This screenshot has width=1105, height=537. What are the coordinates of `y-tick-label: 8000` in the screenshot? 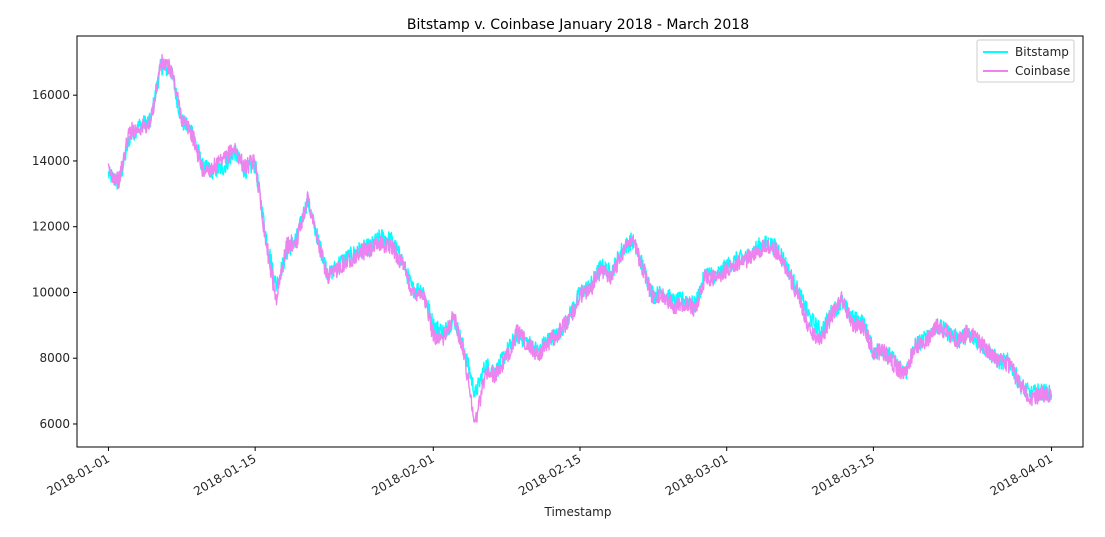 It's located at (54, 358).